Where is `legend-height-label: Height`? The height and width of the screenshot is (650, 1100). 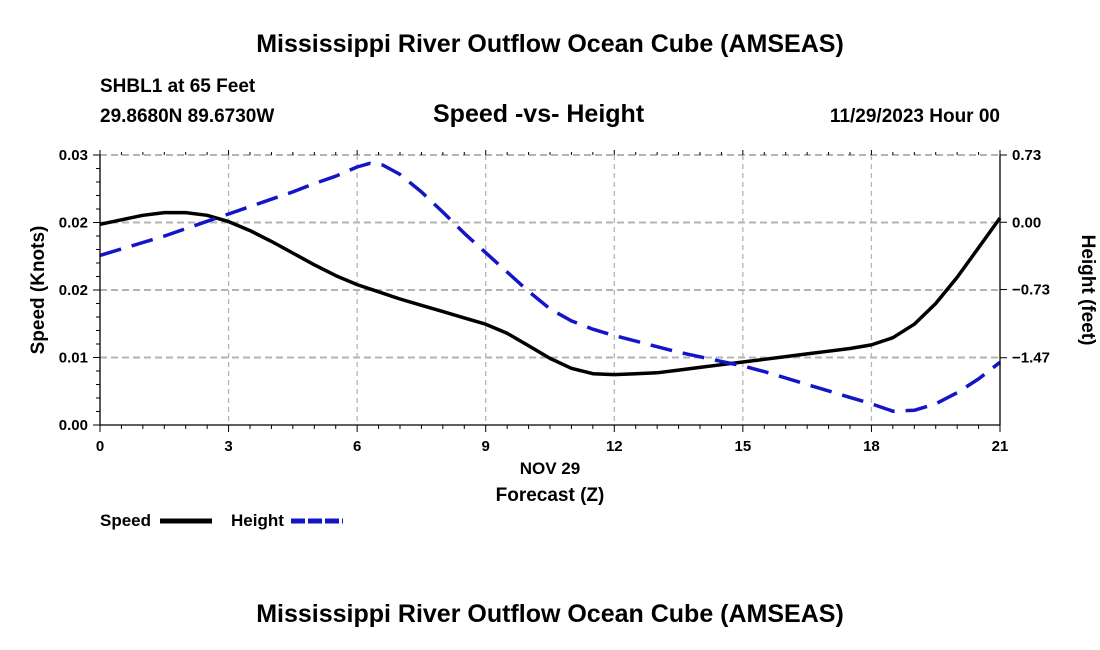 legend-height-label: Height is located at coordinates (257, 520).